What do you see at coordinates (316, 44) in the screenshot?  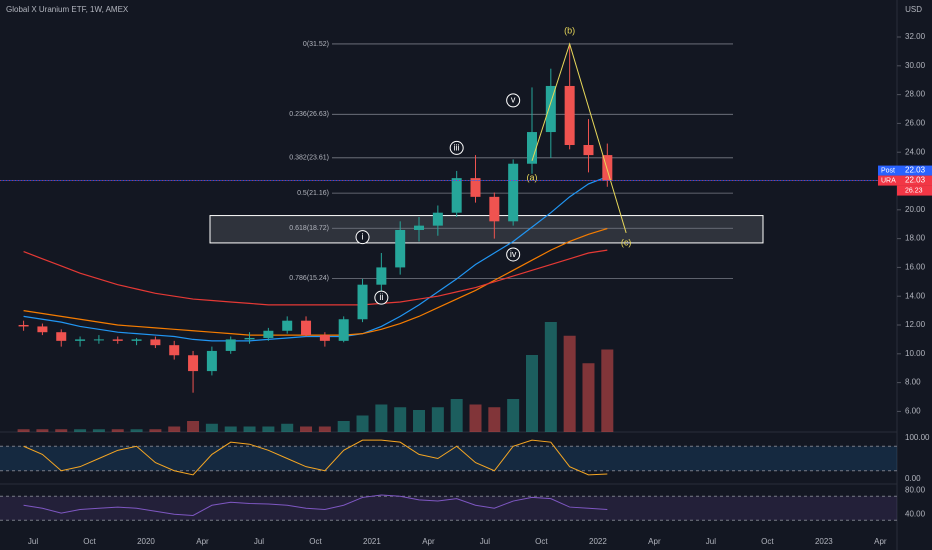 I see `fib-label: 0(31.52)` at bounding box center [316, 44].